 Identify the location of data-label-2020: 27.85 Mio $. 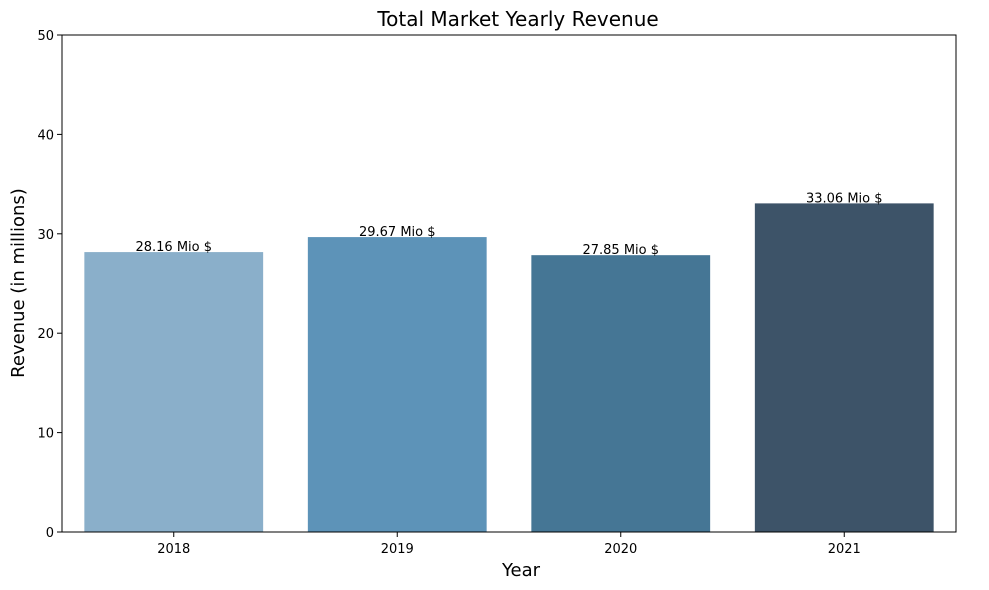
(620, 250).